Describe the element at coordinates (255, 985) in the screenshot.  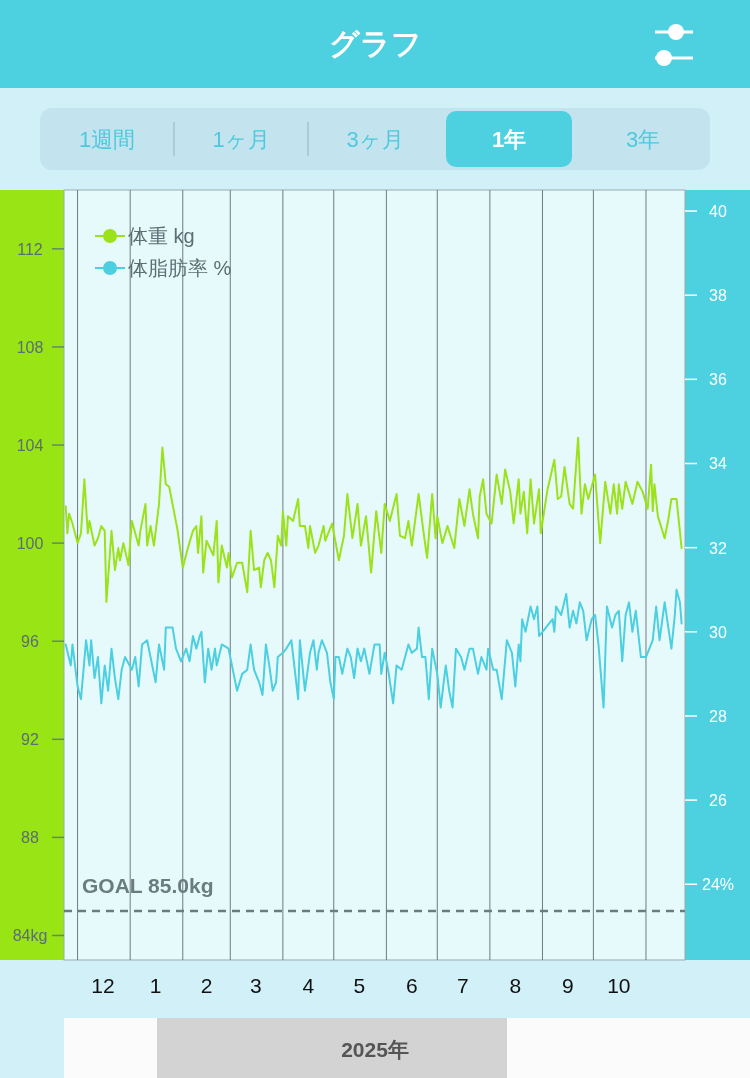
I see `x-tick-label: 3` at that location.